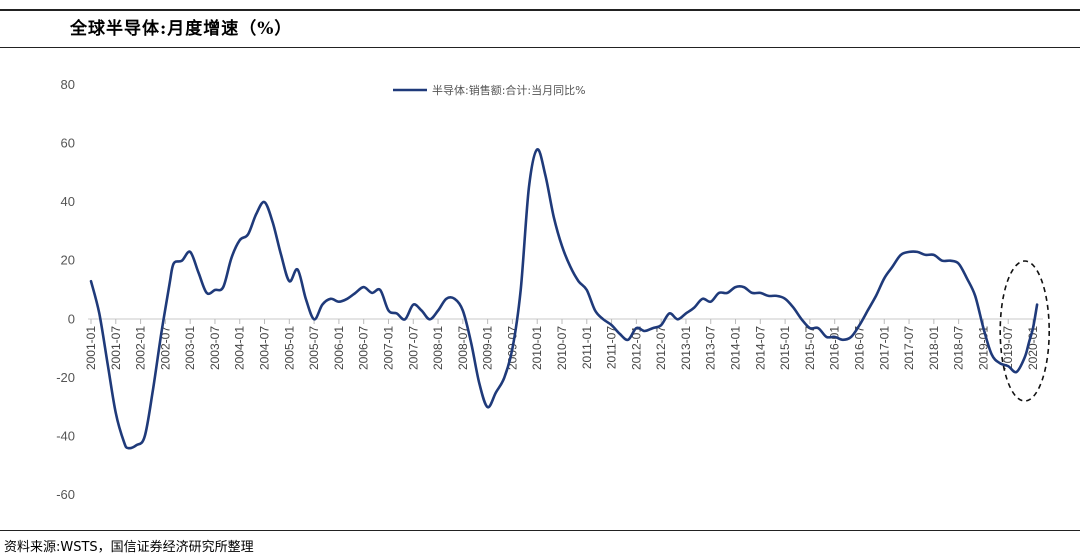  I want to click on x-tick-label: 2017-01, so click(884, 348).